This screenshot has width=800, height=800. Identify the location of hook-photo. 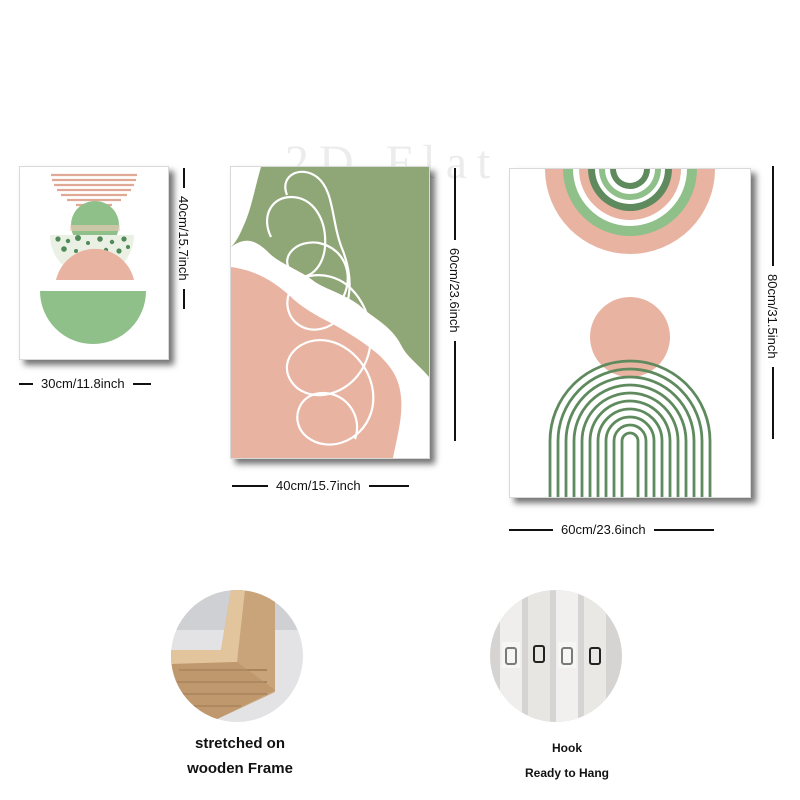
(556, 656).